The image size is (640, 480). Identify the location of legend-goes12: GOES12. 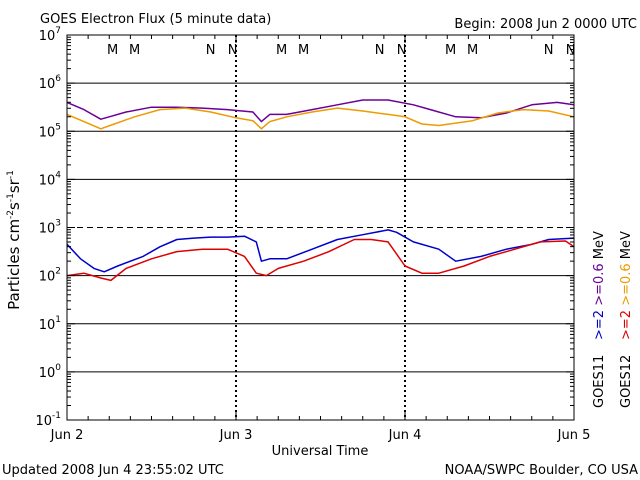
(626, 381).